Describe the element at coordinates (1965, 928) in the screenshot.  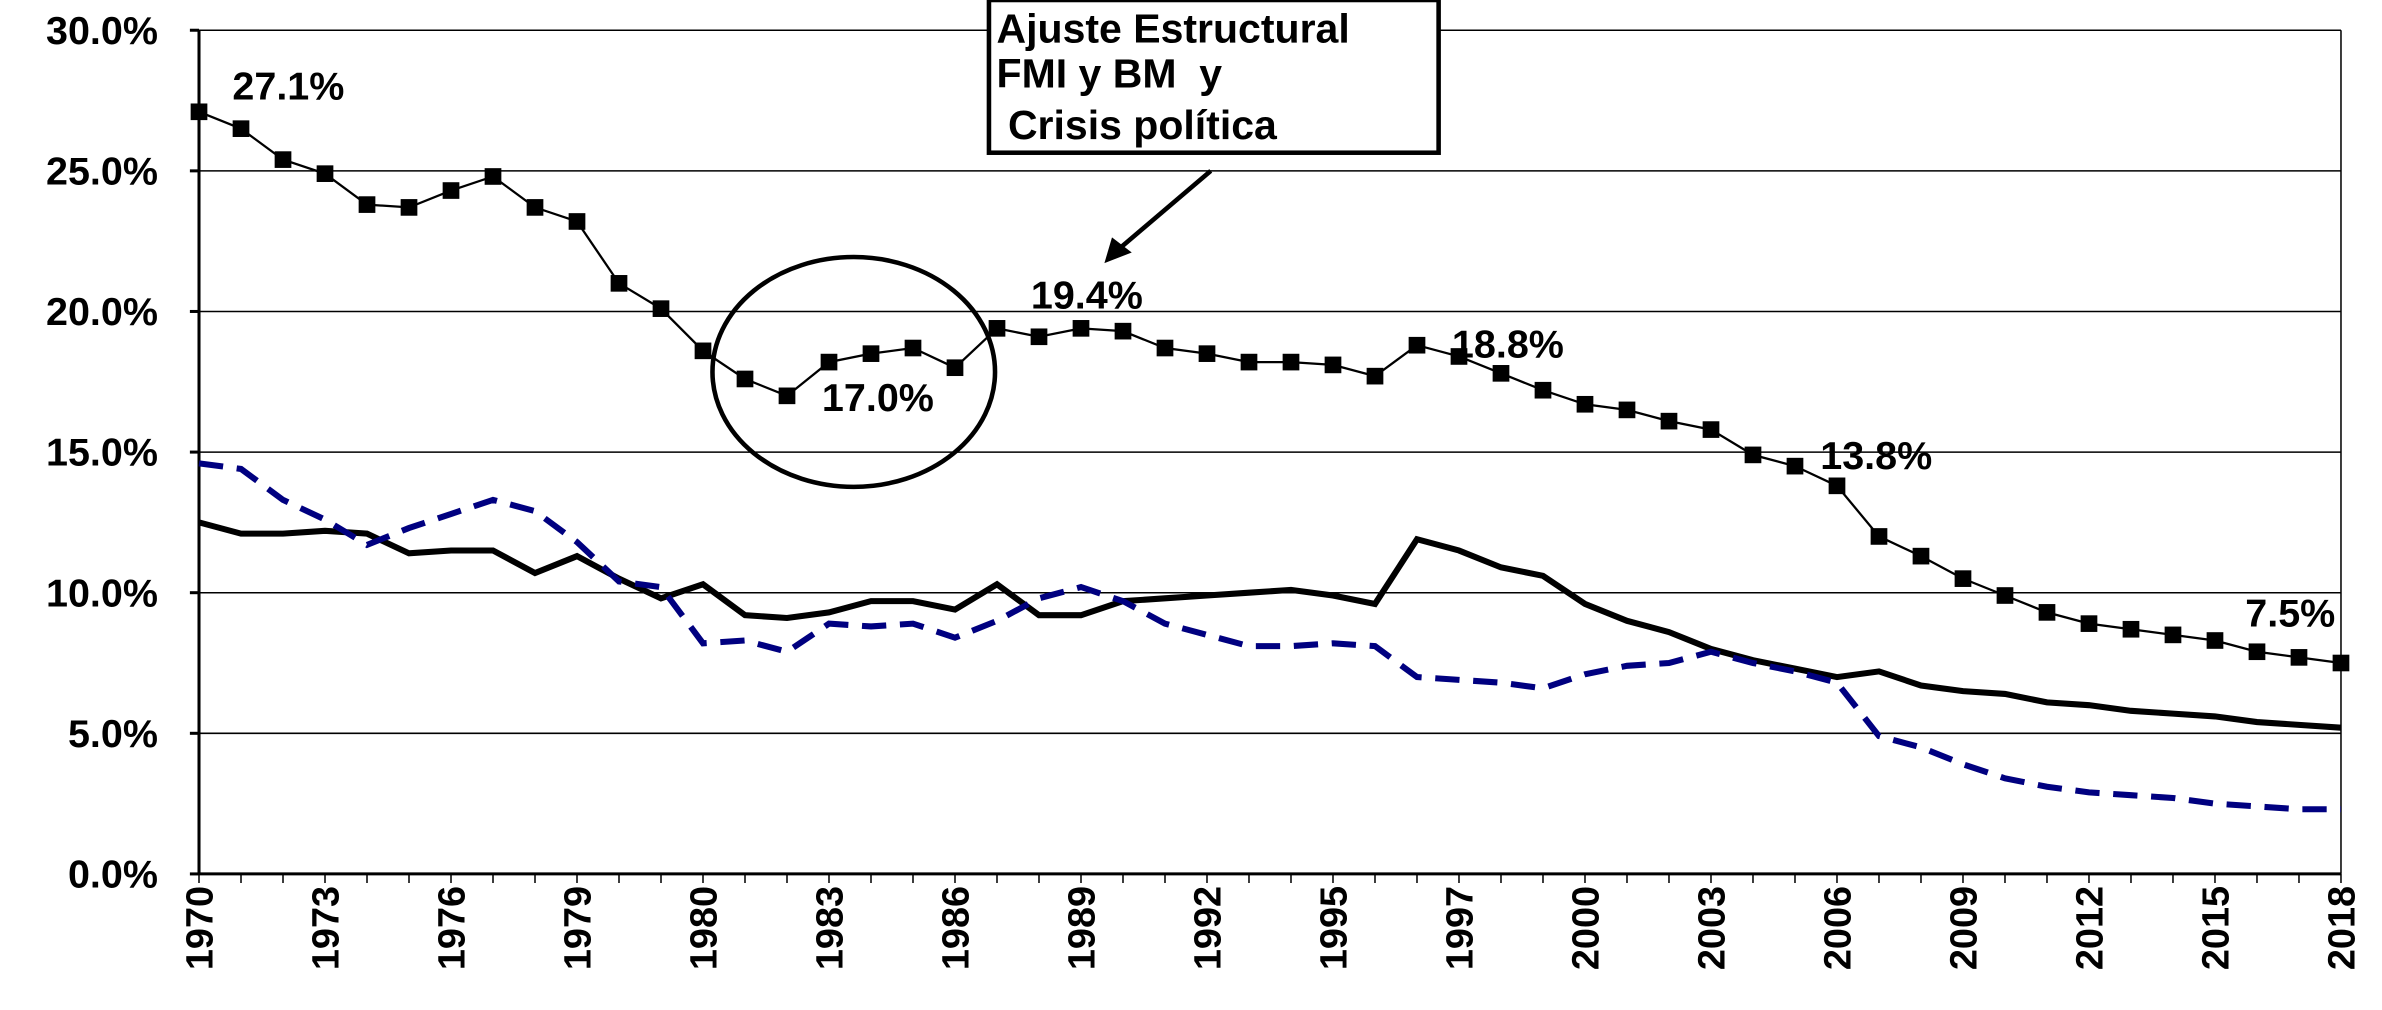
I see `x-tick-label: 2009` at that location.